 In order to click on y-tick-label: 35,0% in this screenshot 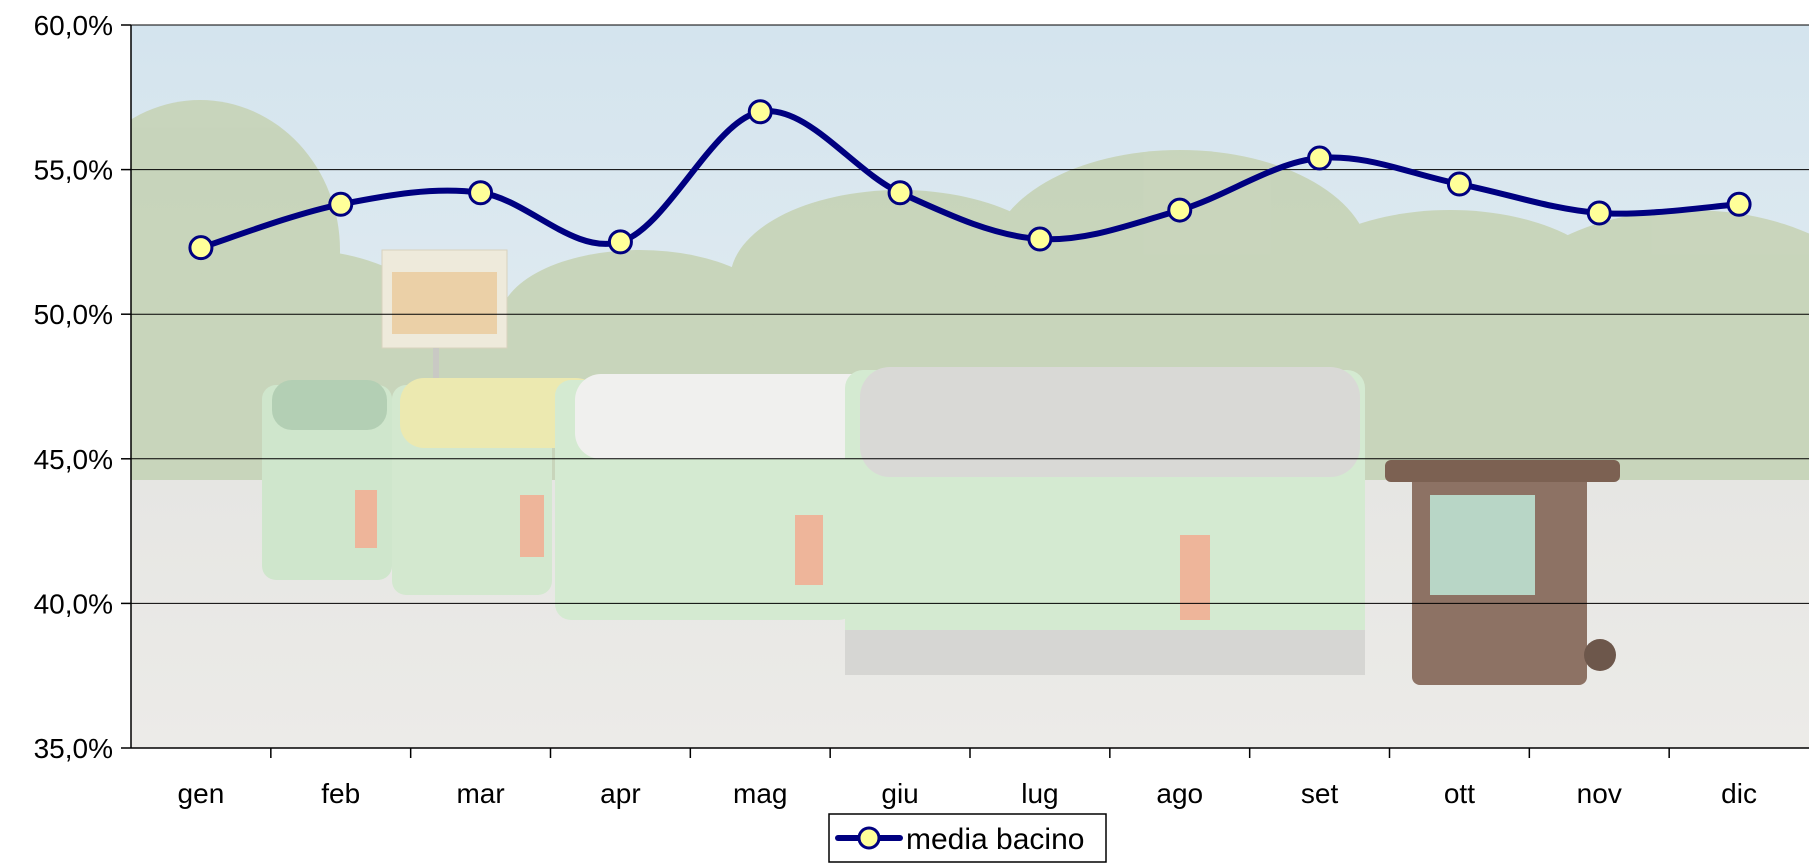, I will do `click(73, 748)`.